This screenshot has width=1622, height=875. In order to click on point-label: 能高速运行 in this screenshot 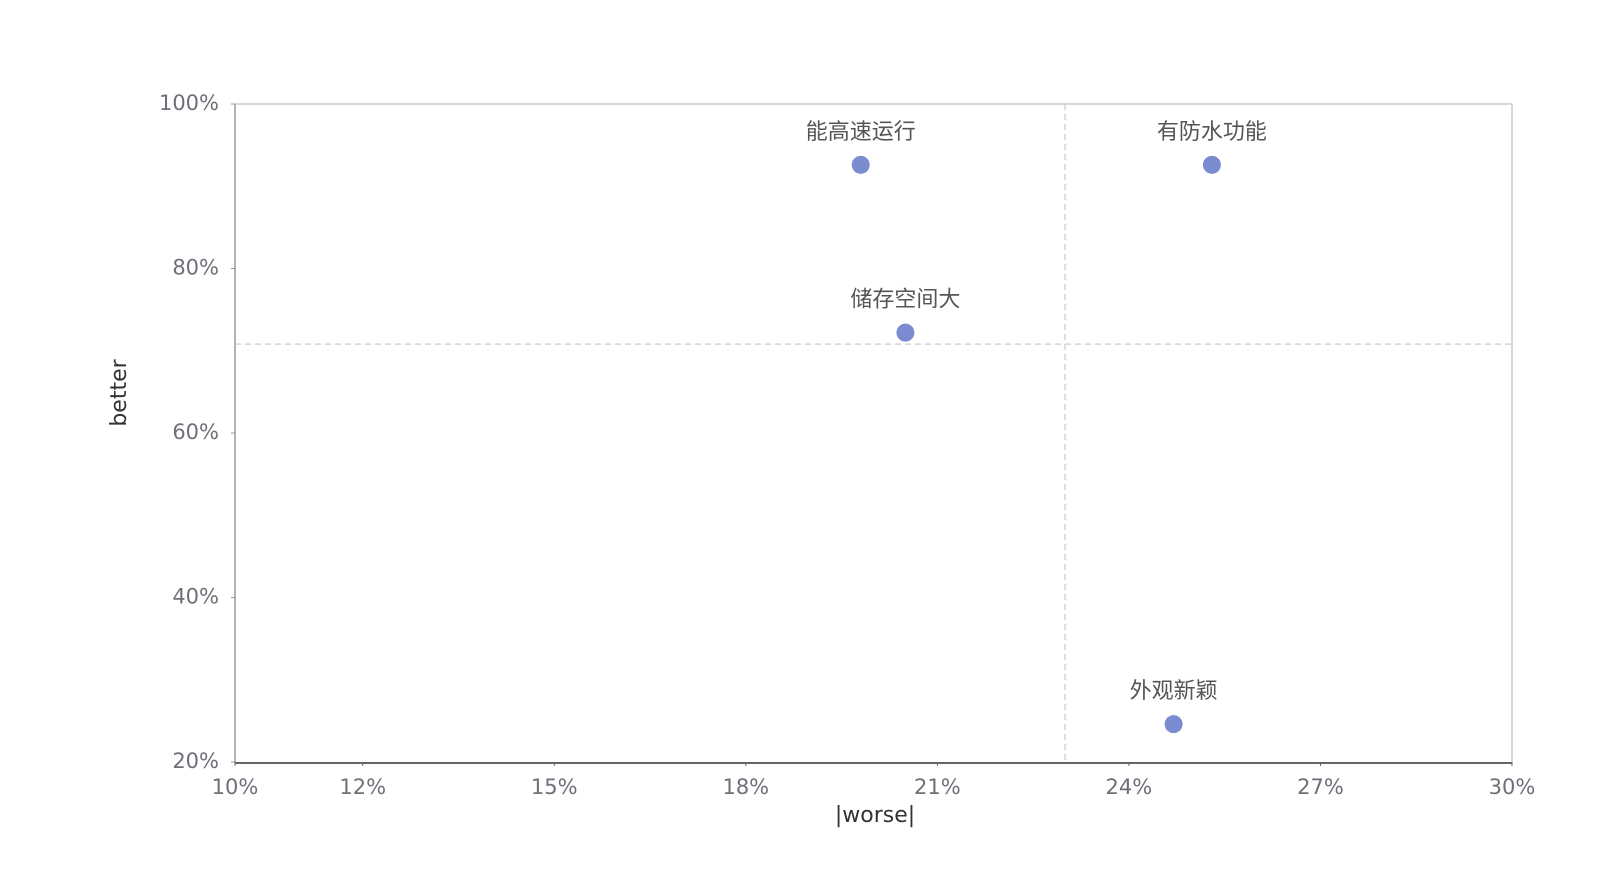, I will do `click(861, 132)`.